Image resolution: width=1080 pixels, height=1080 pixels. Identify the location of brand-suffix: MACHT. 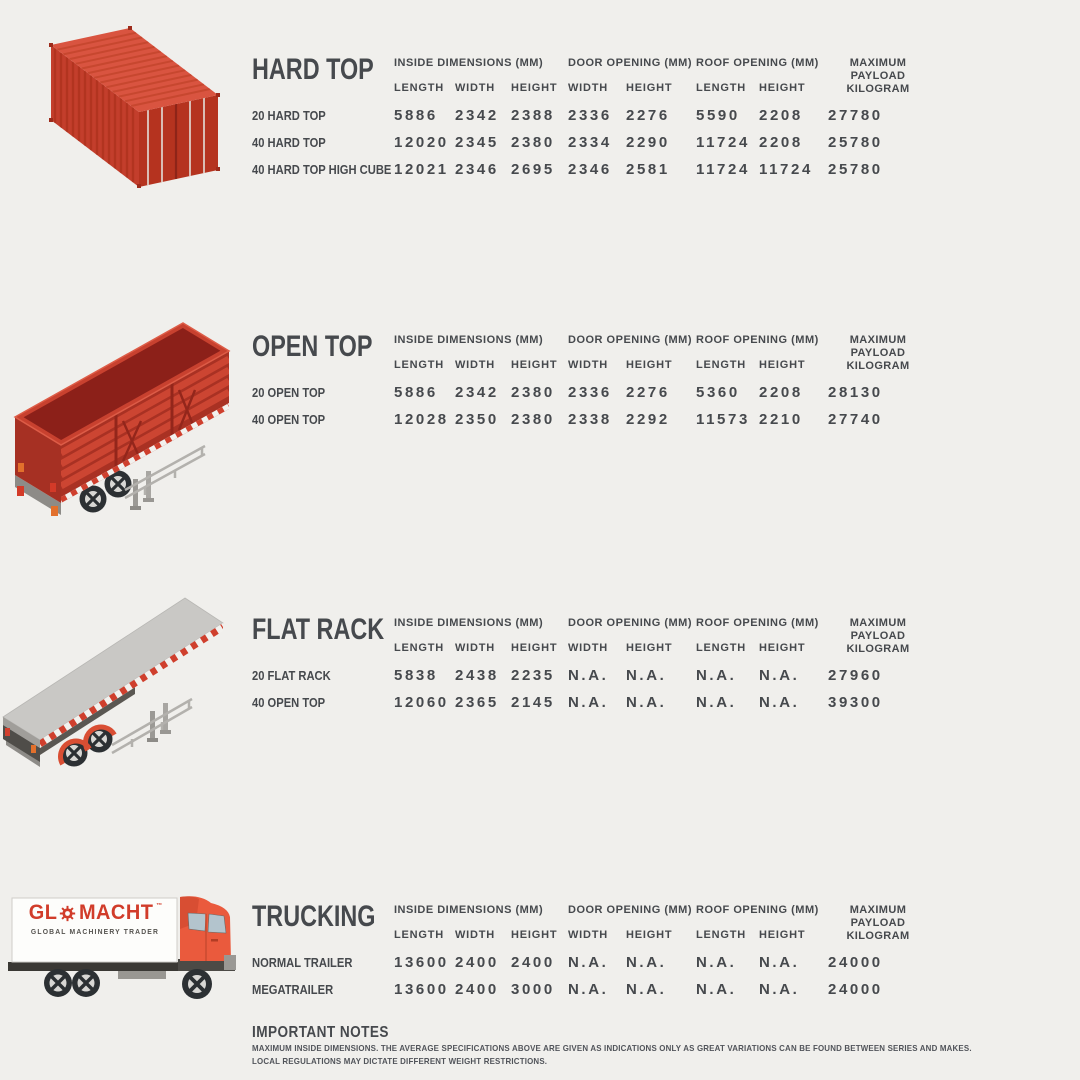
(116, 912).